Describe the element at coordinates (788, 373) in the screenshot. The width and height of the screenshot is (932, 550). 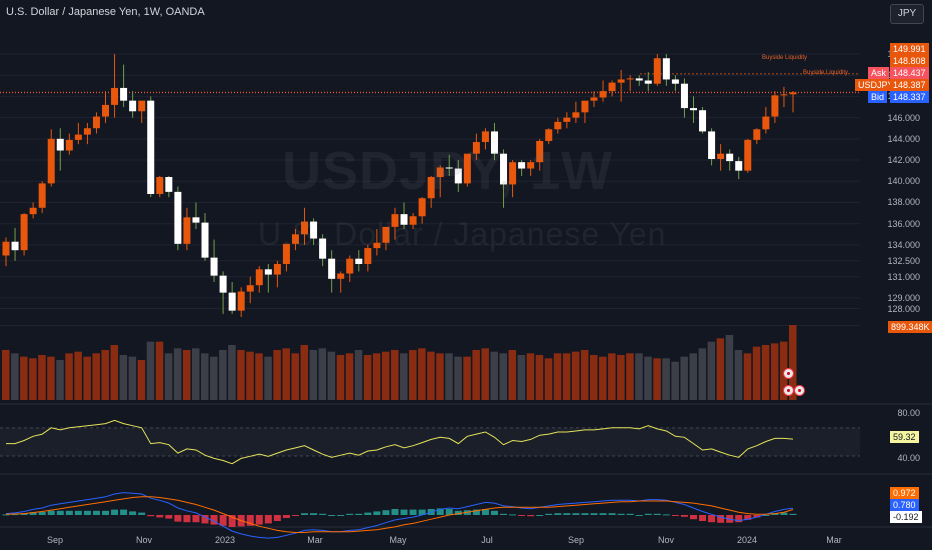
I see `event-flag-icon` at that location.